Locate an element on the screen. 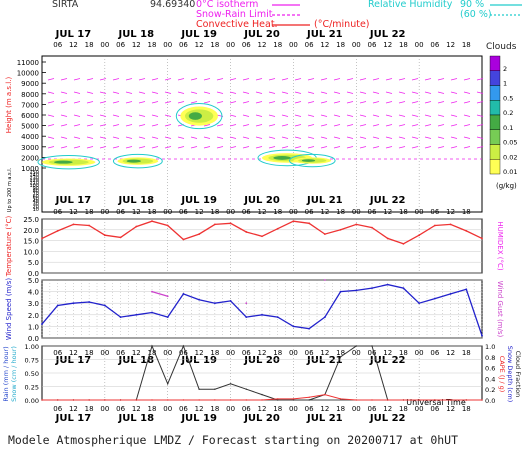 This screenshot has height=450, width=528. legend-convective-label: Convective Heat. is located at coordinates (237, 24).